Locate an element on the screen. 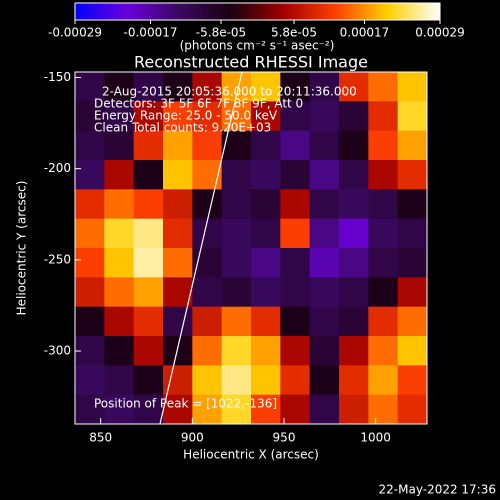 The height and width of the screenshot is (500, 500). annotation: Position of Peak = [1022,-136] is located at coordinates (185, 404).